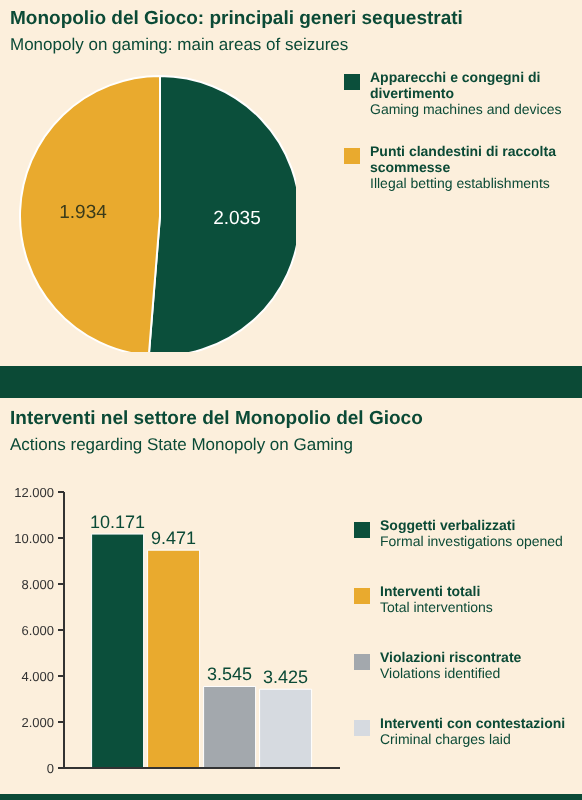  Describe the element at coordinates (83, 212) in the screenshot. I see `data-label: 1.934` at that location.